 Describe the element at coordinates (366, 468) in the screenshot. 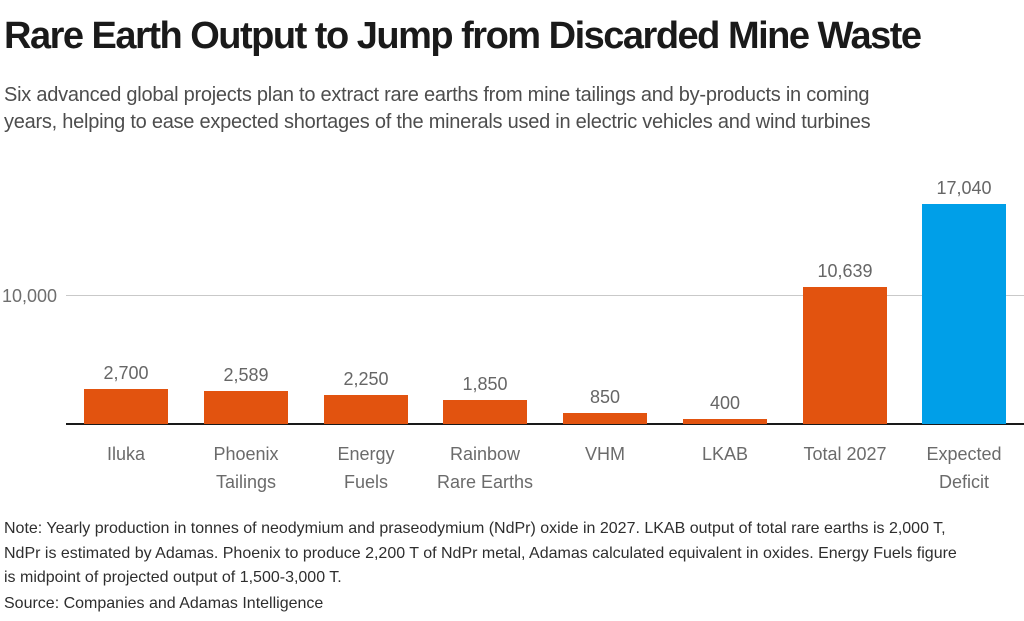

I see `category-label-energy-fuels: Energy Fuels` at that location.